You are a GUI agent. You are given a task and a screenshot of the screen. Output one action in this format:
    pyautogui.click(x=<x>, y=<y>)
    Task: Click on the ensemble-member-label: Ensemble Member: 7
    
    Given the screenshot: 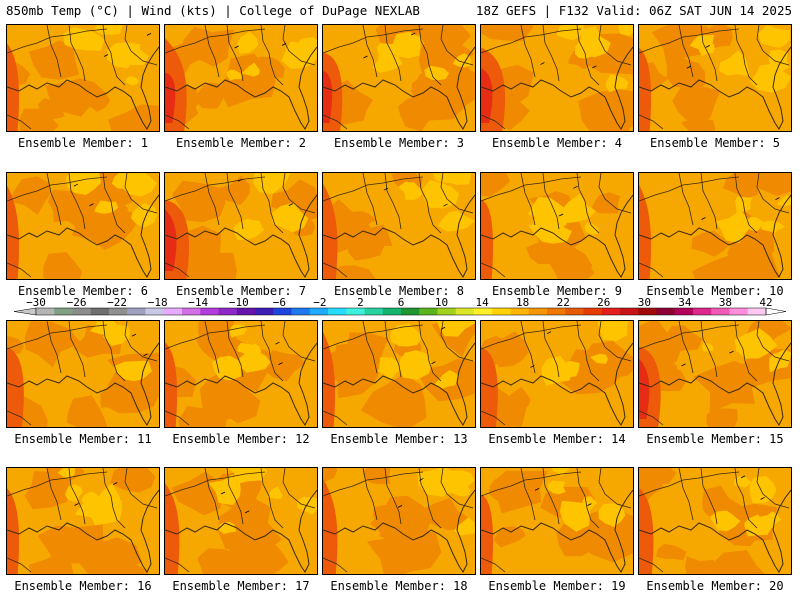 What is the action you would take?
    pyautogui.click(x=241, y=291)
    